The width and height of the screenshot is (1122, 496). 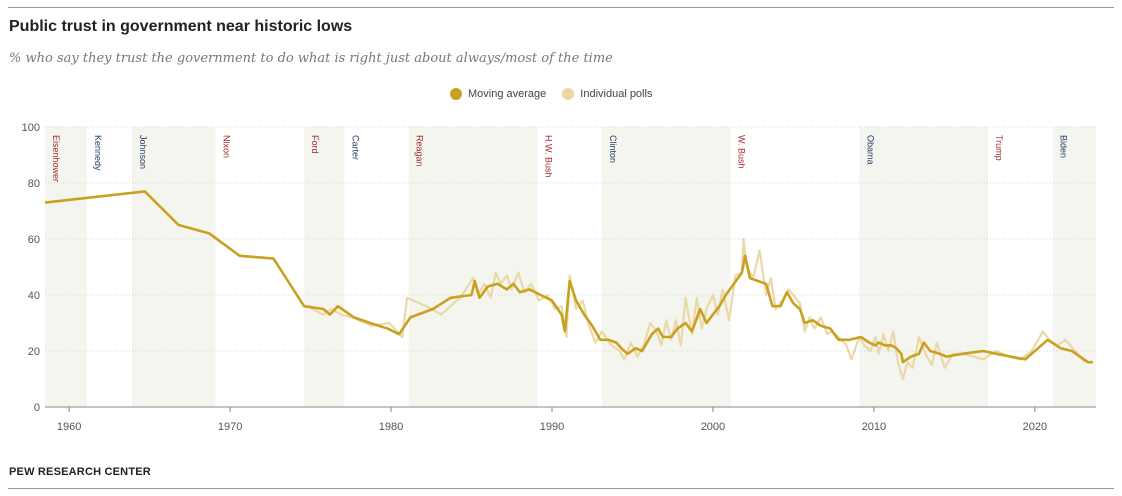 I want to click on legend-swatch-moving-average, so click(x=456, y=94).